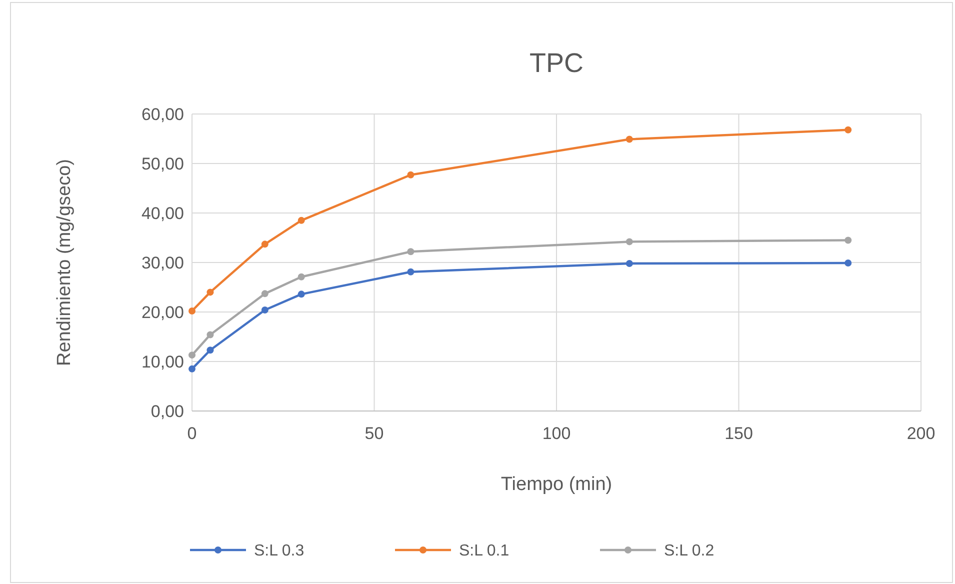 The width and height of the screenshot is (955, 584). I want to click on y-tick-label: 40,00, so click(162, 213).